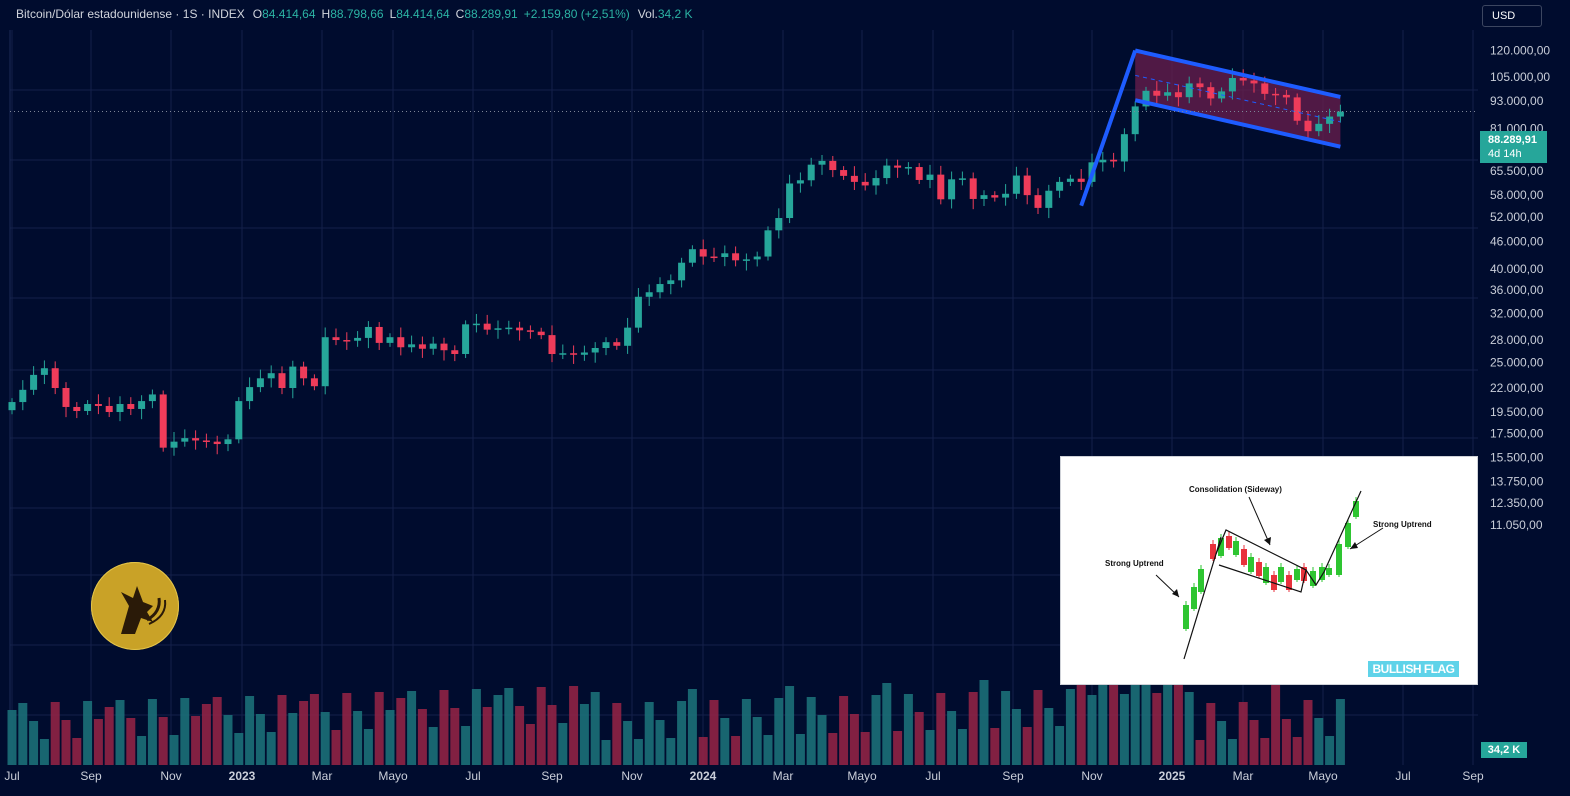  What do you see at coordinates (1238, 98) in the screenshot?
I see `flag-midline` at bounding box center [1238, 98].